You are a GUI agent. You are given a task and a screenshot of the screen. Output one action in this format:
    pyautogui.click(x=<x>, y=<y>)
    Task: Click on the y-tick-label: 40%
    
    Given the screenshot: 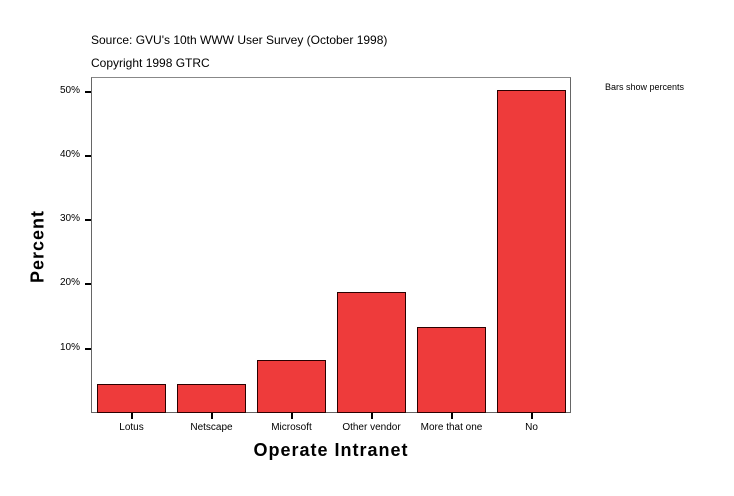 What is the action you would take?
    pyautogui.click(x=69, y=154)
    